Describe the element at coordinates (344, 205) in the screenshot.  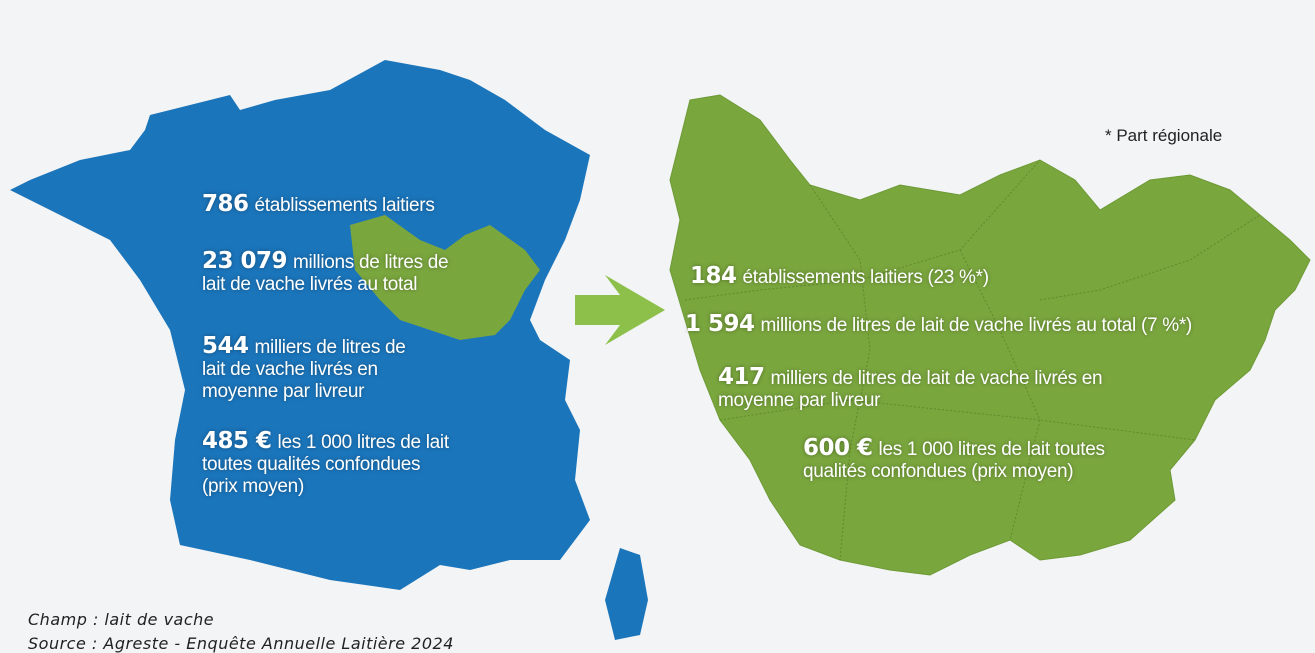
I see `stat-text: établissements laitiers` at that location.